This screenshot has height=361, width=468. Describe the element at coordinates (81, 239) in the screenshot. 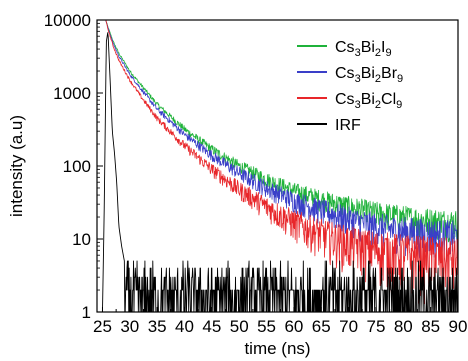

I see `y-tick-label: 10` at that location.